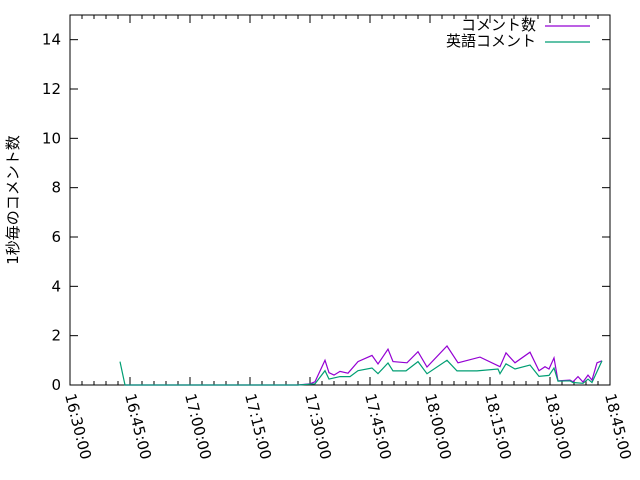  Describe the element at coordinates (558, 427) in the screenshot. I see `x-tick-label: 18:30:00` at that location.